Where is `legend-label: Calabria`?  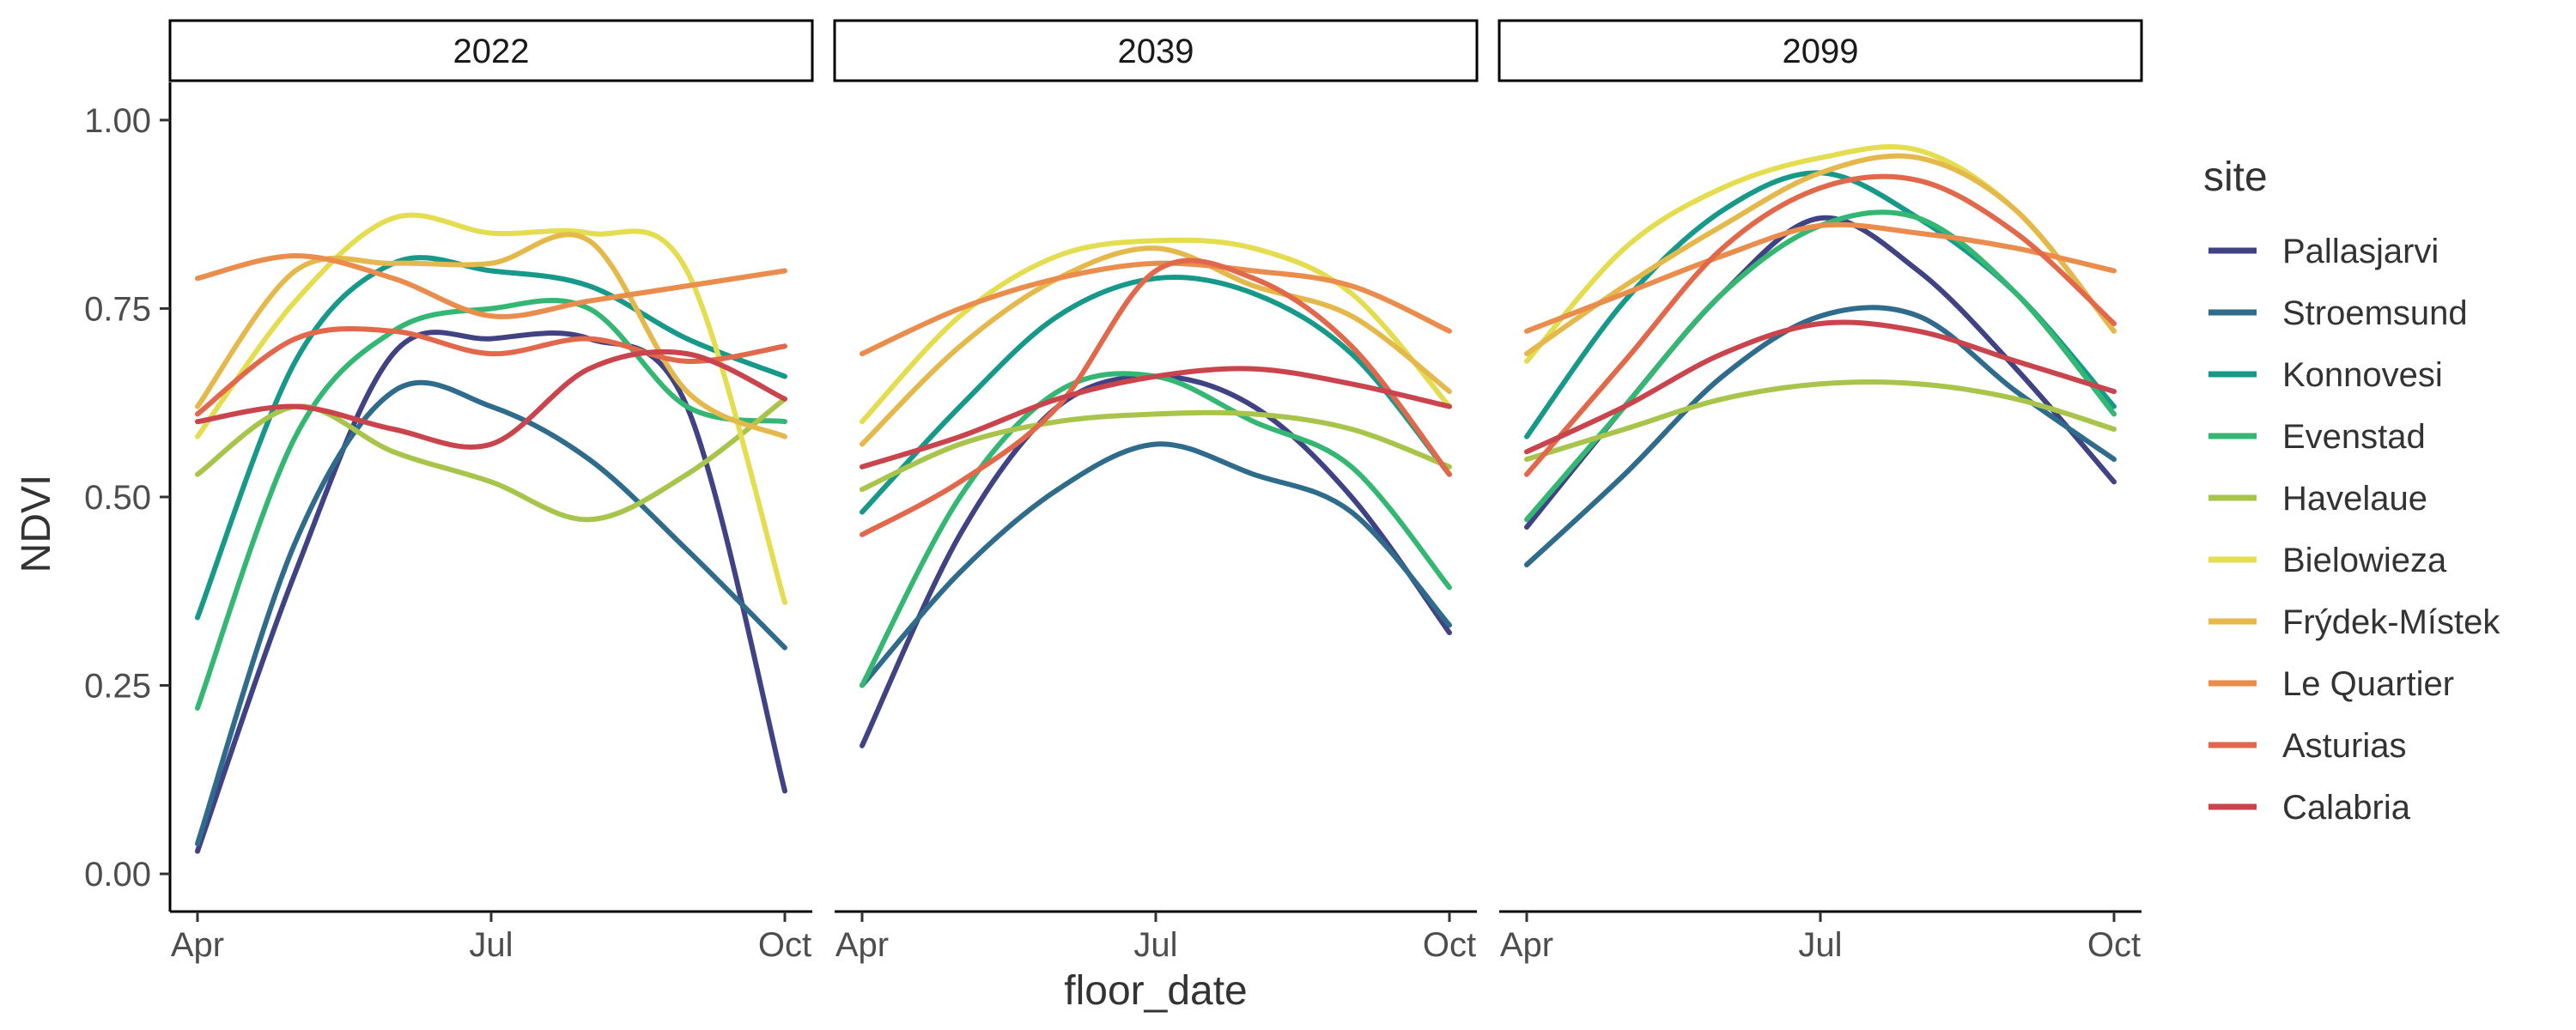
legend-label: Calabria is located at coordinates (2346, 808).